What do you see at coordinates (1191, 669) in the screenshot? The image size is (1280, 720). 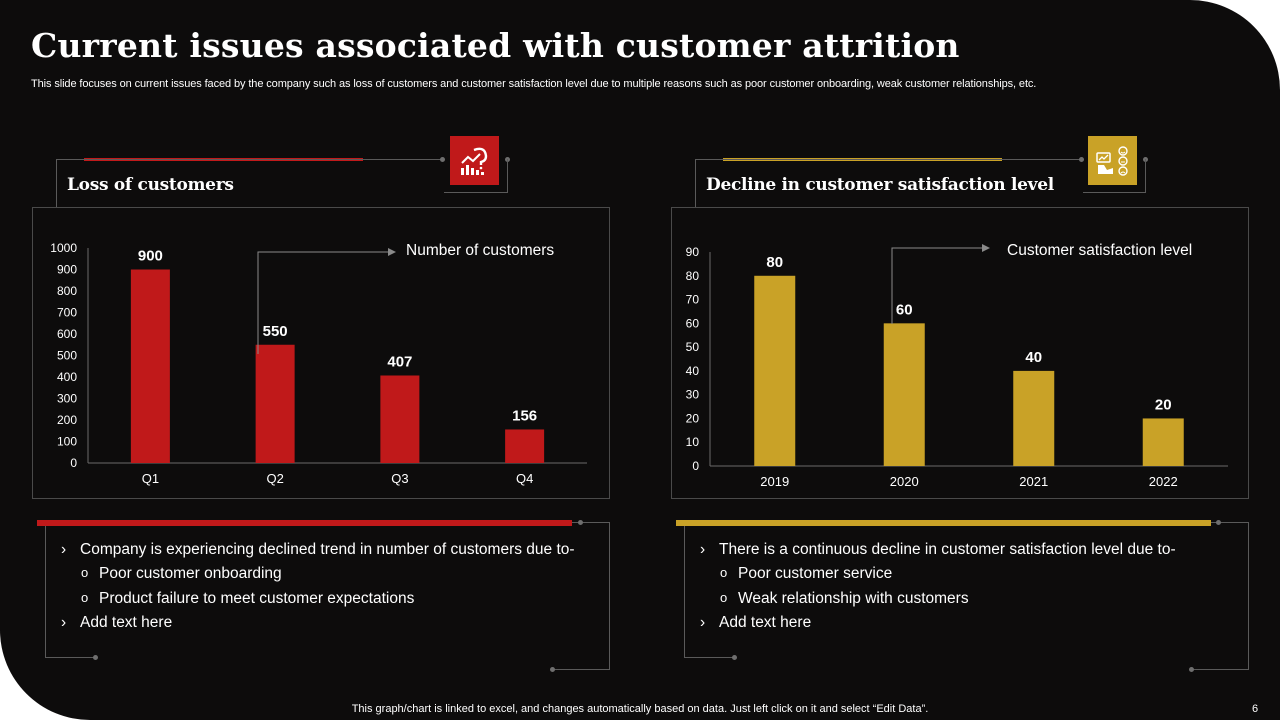 I see `right-bullets-dot-bottom` at bounding box center [1191, 669].